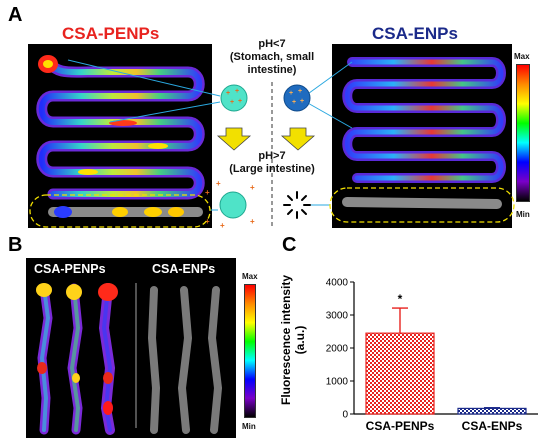  What do you see at coordinates (337, 316) in the screenshot?
I see `y-tick-label: 3000` at bounding box center [337, 316].